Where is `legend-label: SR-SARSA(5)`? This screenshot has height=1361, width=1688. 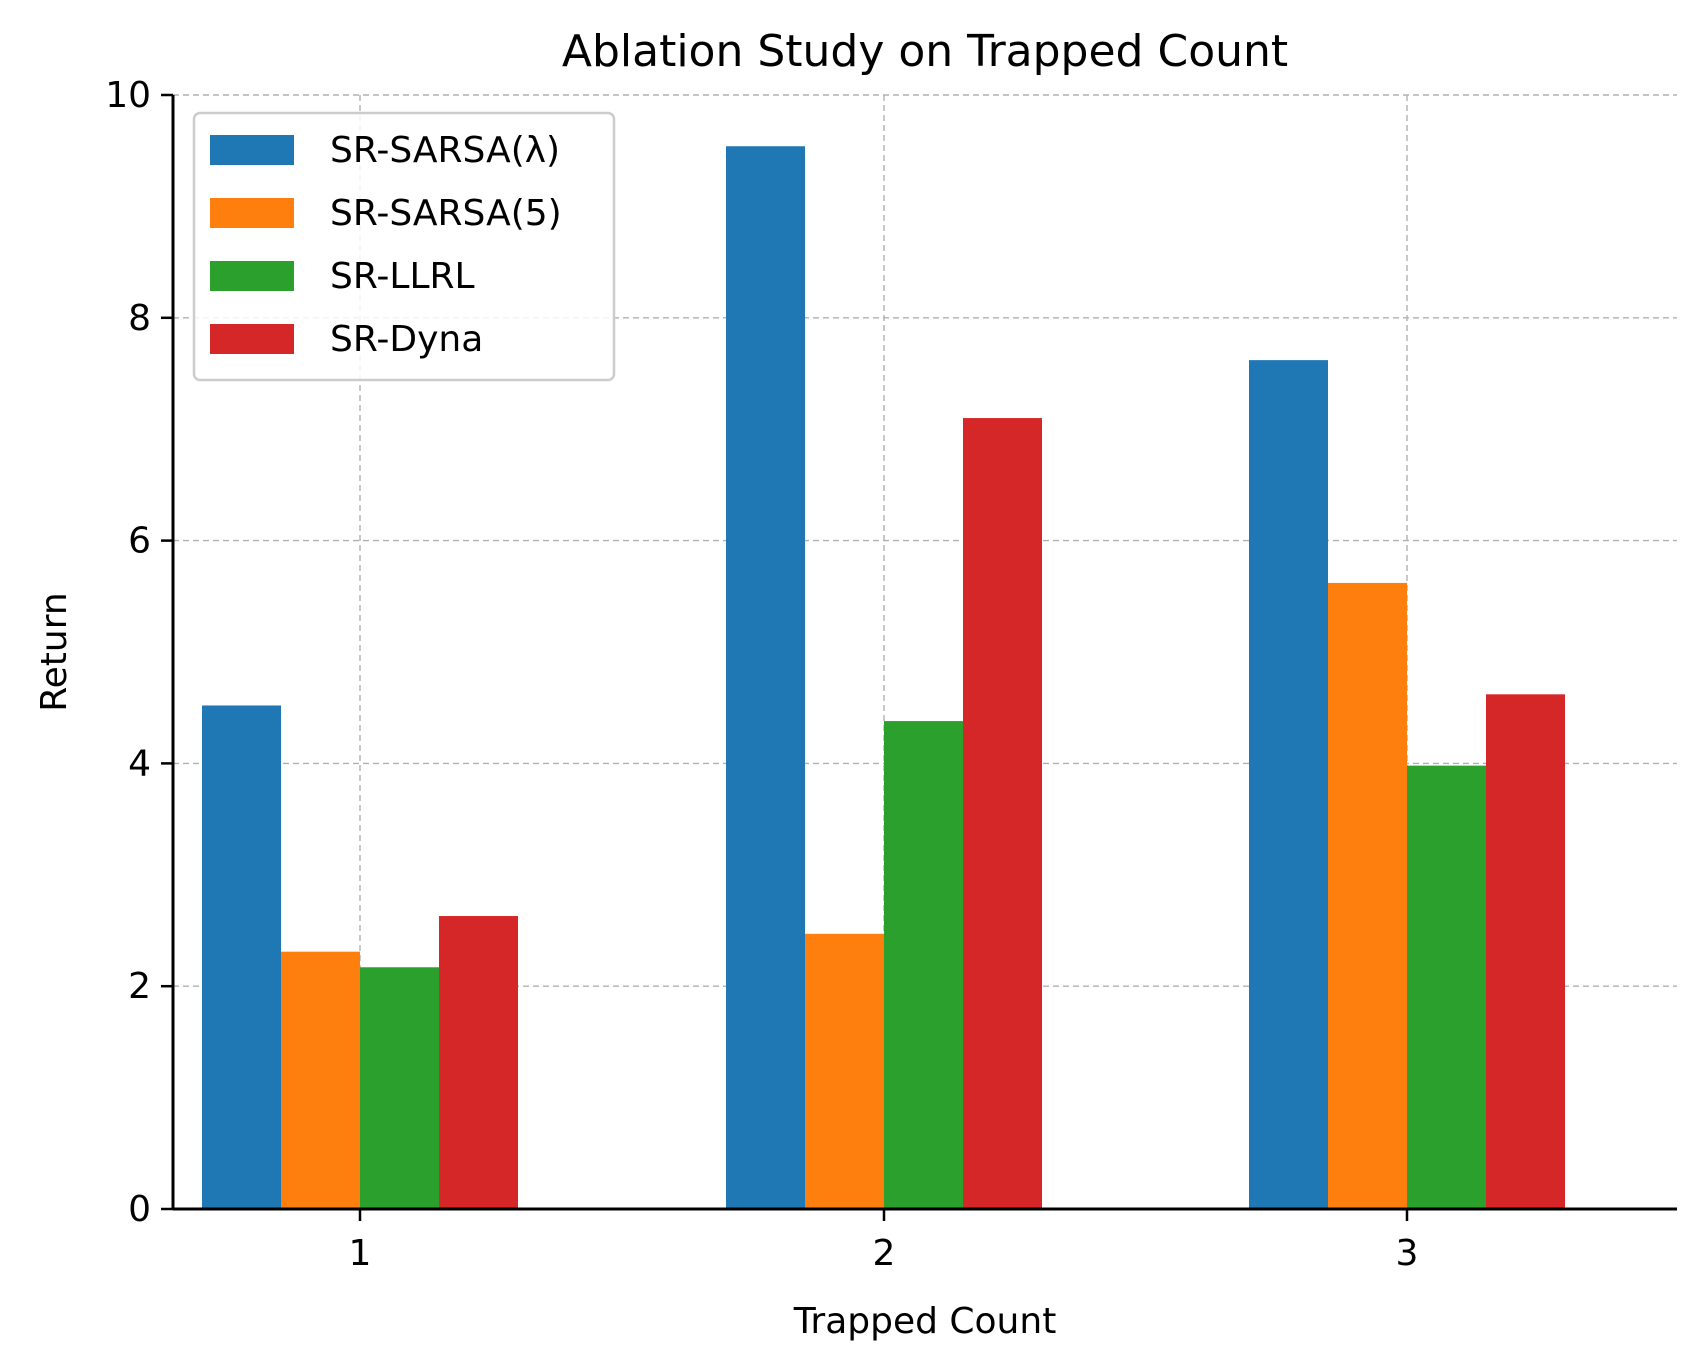
legend-label: SR-SARSA(5) is located at coordinates (446, 213).